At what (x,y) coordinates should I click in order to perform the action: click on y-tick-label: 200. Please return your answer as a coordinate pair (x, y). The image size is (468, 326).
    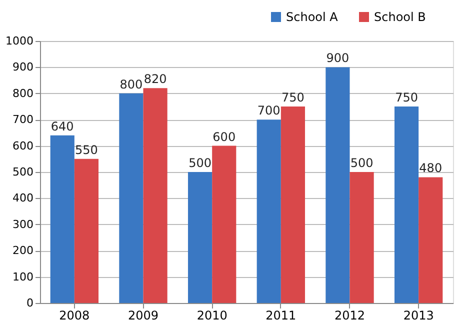
    Looking at the image, I should click on (23, 251).